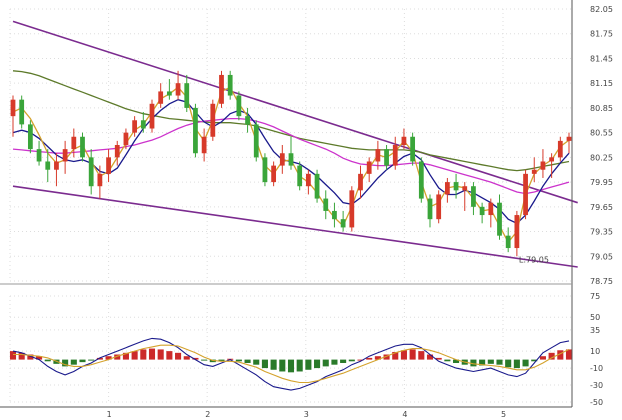 This screenshot has height=420, width=622. I want to click on indicator-y-tick-label: -50, so click(596, 402).